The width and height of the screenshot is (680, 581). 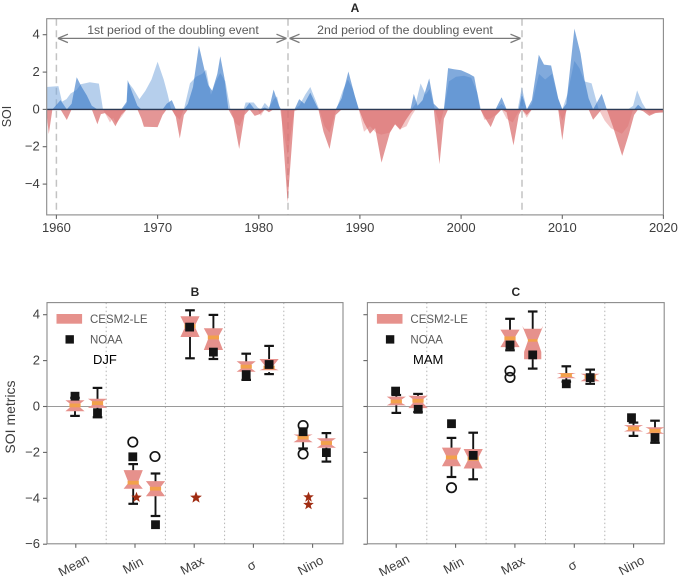 What do you see at coordinates (32, 543) in the screenshot?
I see `svg-text: −6` at bounding box center [32, 543].